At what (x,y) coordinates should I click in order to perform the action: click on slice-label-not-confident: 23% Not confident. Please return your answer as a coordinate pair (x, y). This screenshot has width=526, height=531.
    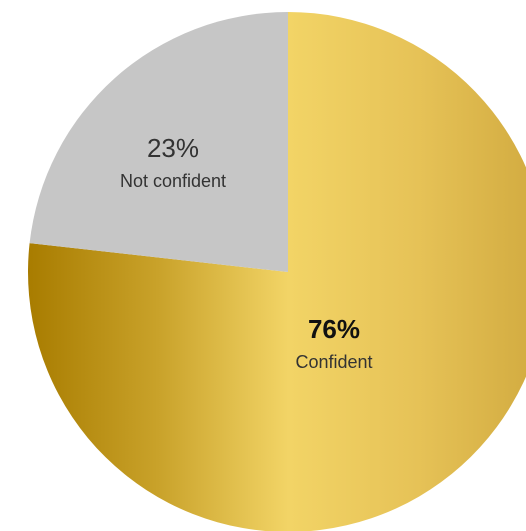
    Looking at the image, I should click on (173, 162).